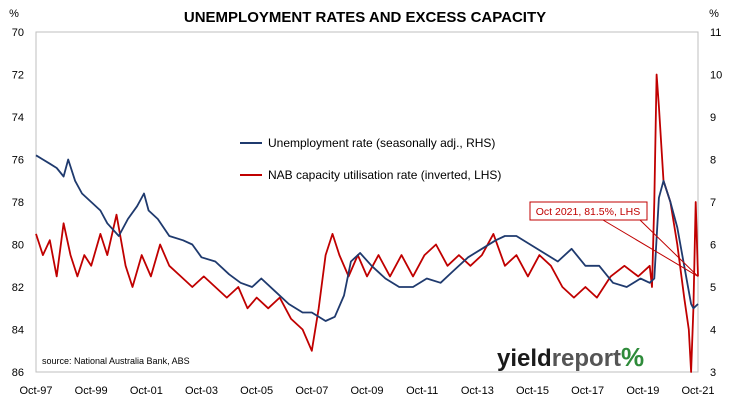 This screenshot has width=731, height=400. I want to click on left-axis-tick-label: 84, so click(18, 331).